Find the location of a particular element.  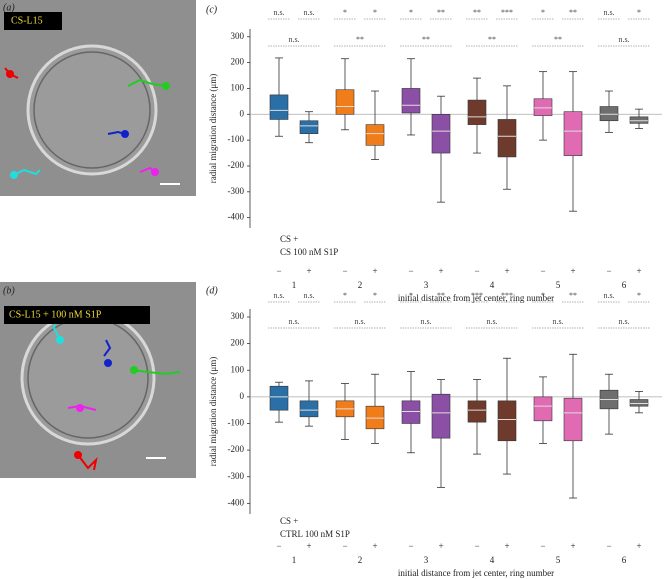

y-tick-label: -400 is located at coordinates (236, 502).